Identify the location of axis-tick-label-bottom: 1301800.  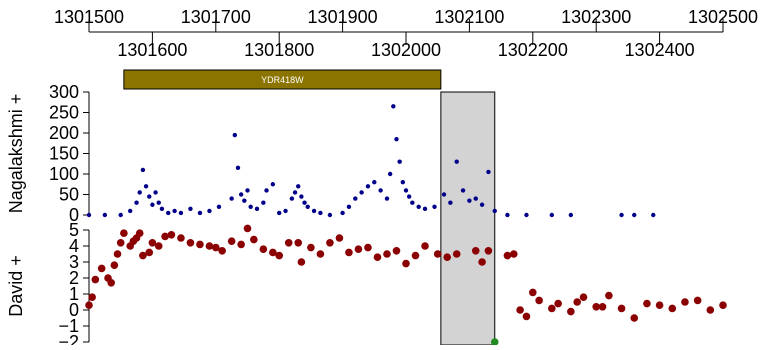
(279, 50).